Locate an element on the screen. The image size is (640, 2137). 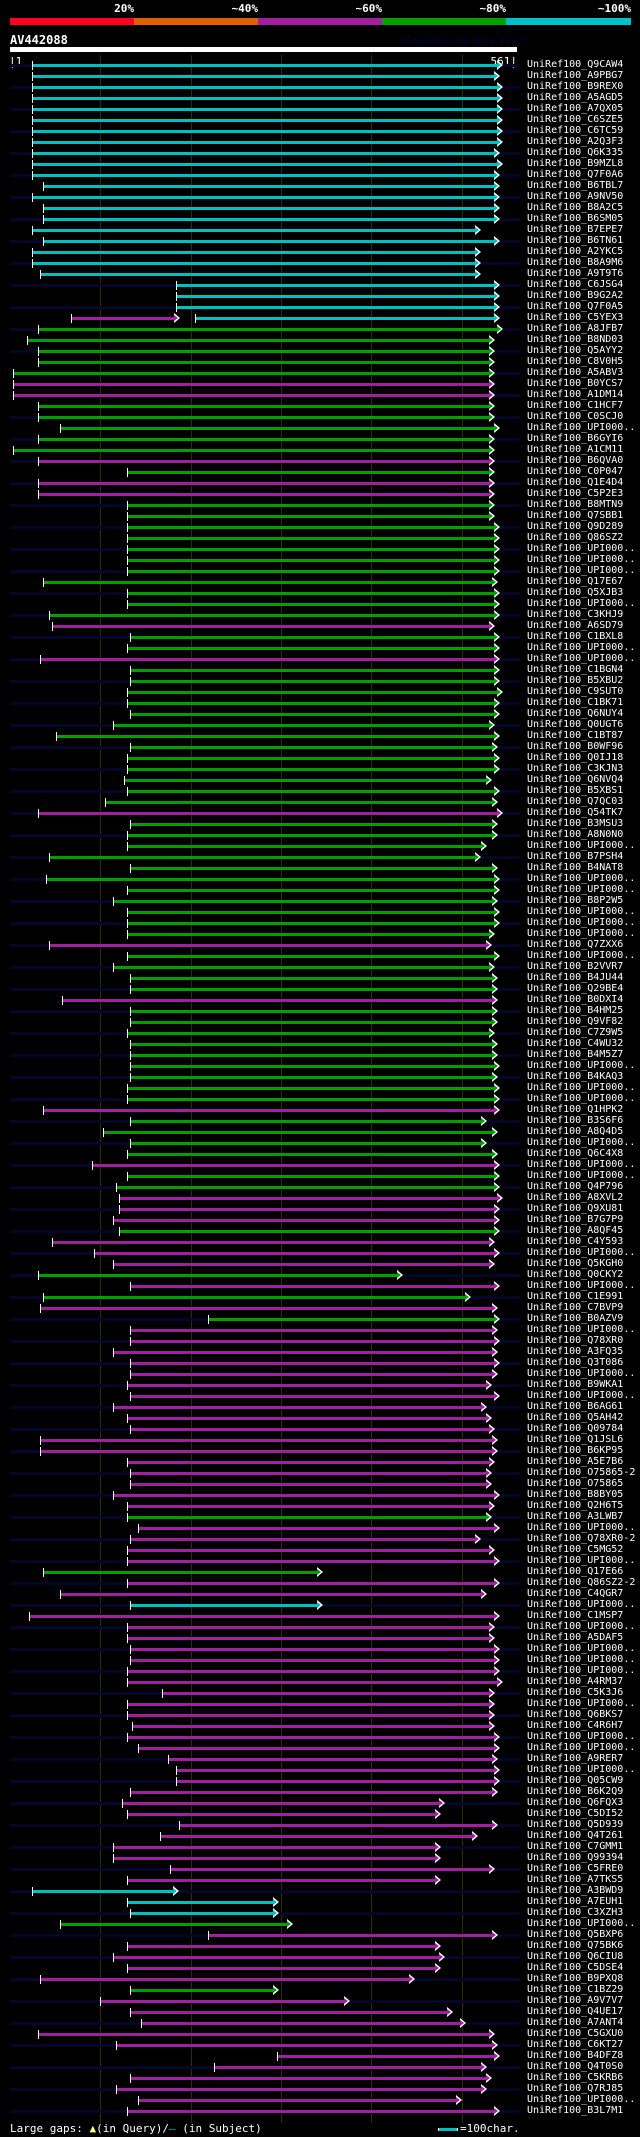
hit-label: UniRef100_B8MTN9 is located at coordinates (575, 504).